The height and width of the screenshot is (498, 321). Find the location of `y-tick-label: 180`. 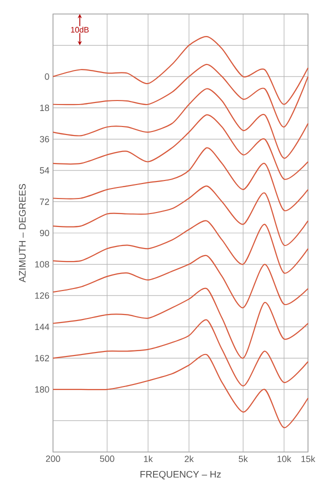

y-tick-label: 180 is located at coordinates (42, 389).